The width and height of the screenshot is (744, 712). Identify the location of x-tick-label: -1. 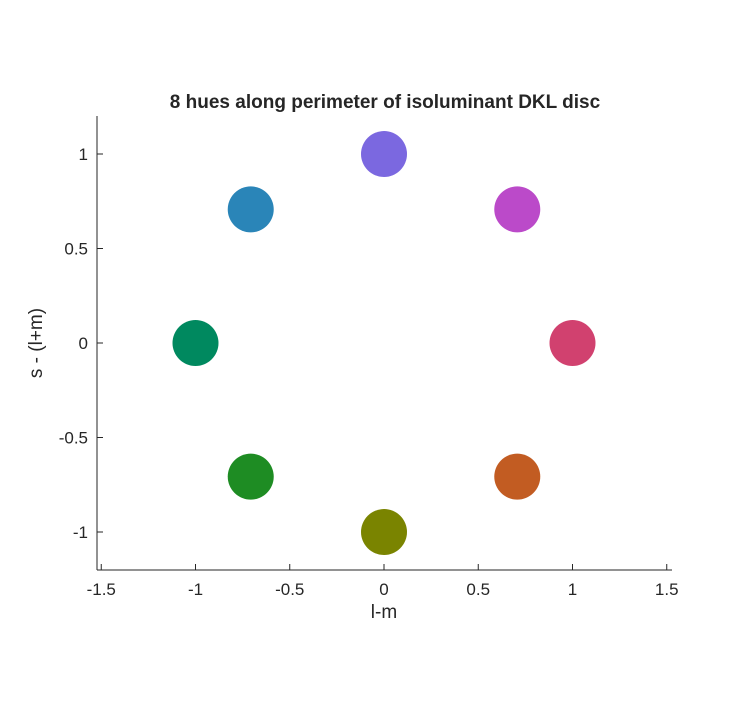
(195, 589).